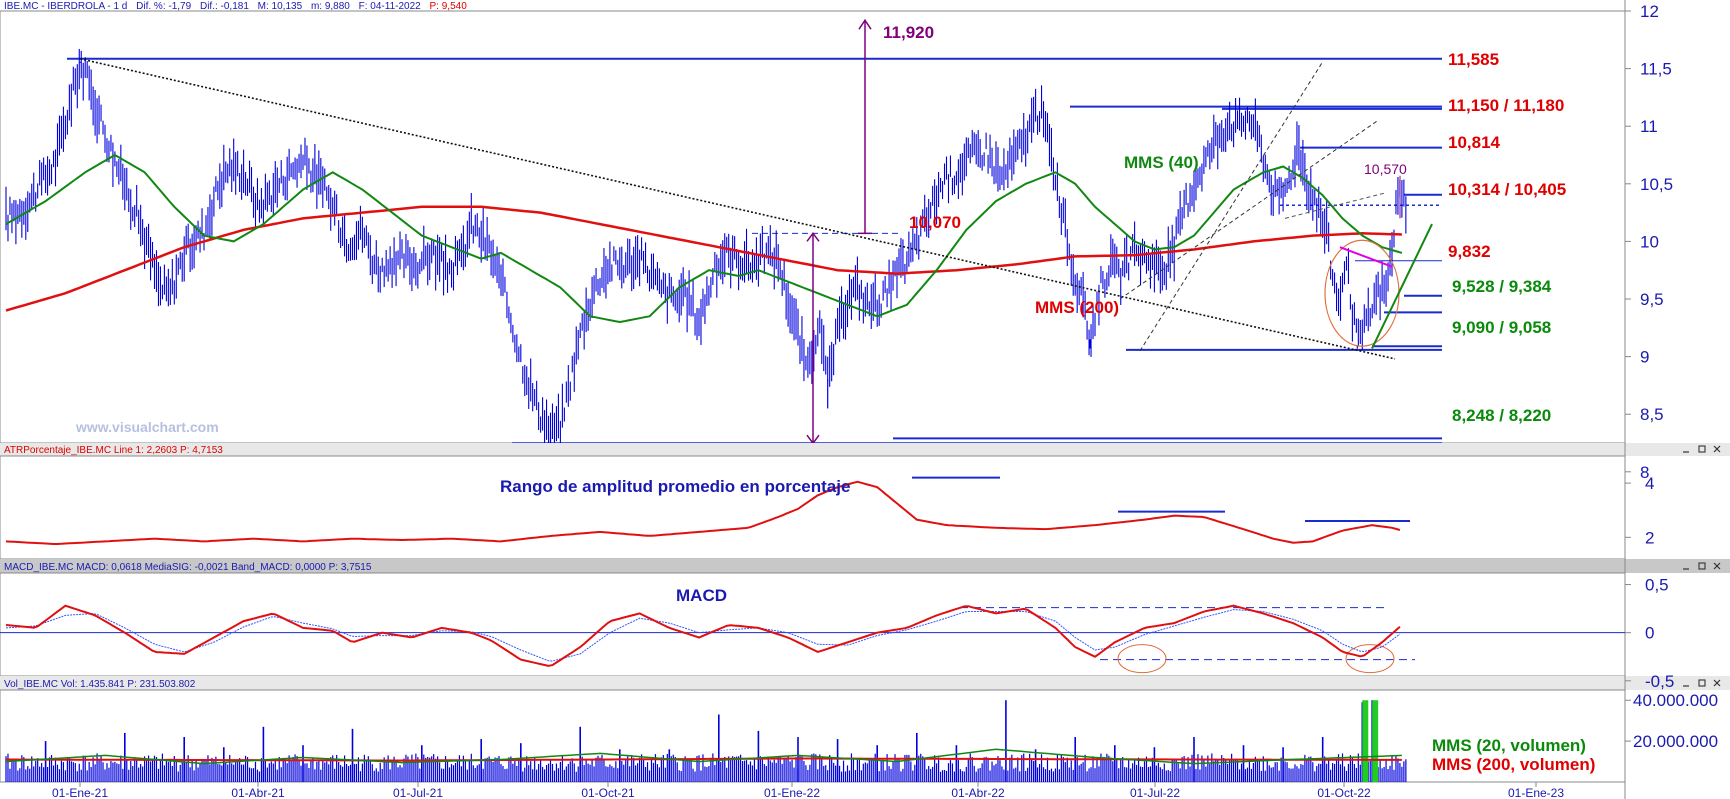 Image resolution: width=1730 pixels, height=799 pixels. What do you see at coordinates (935, 222) in the screenshot?
I see `level-10070-label: 10,070` at bounding box center [935, 222].